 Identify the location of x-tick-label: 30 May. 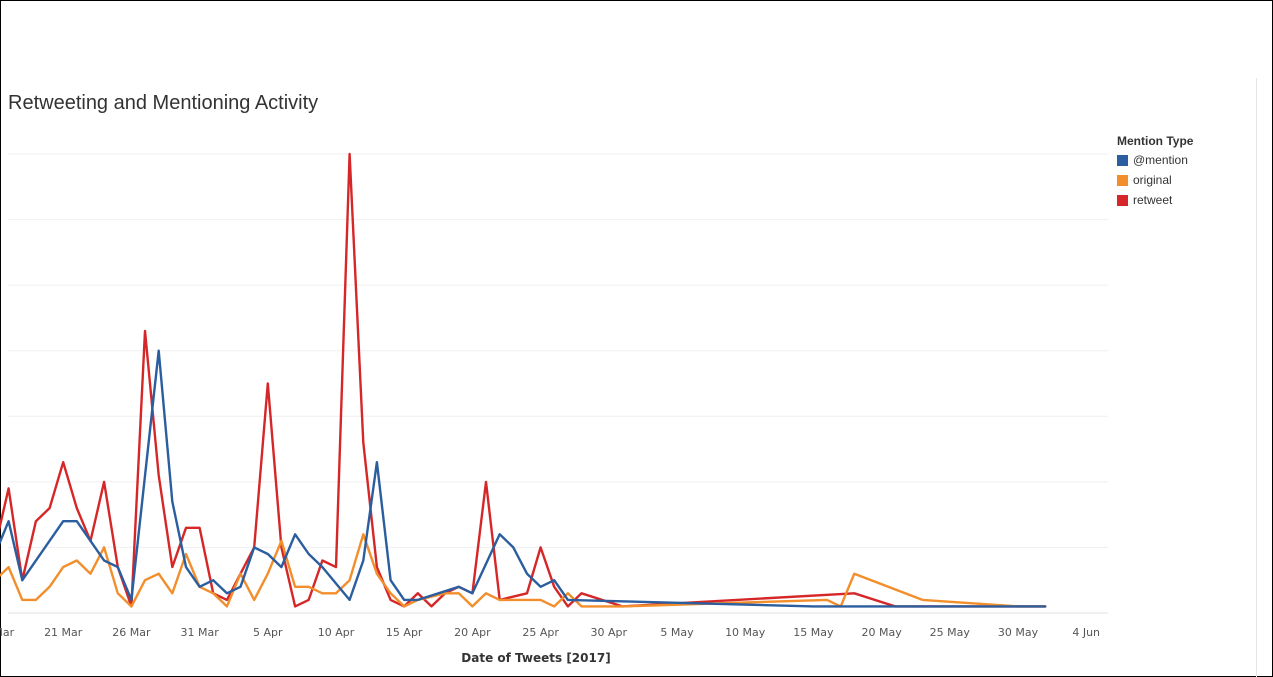
(1018, 632).